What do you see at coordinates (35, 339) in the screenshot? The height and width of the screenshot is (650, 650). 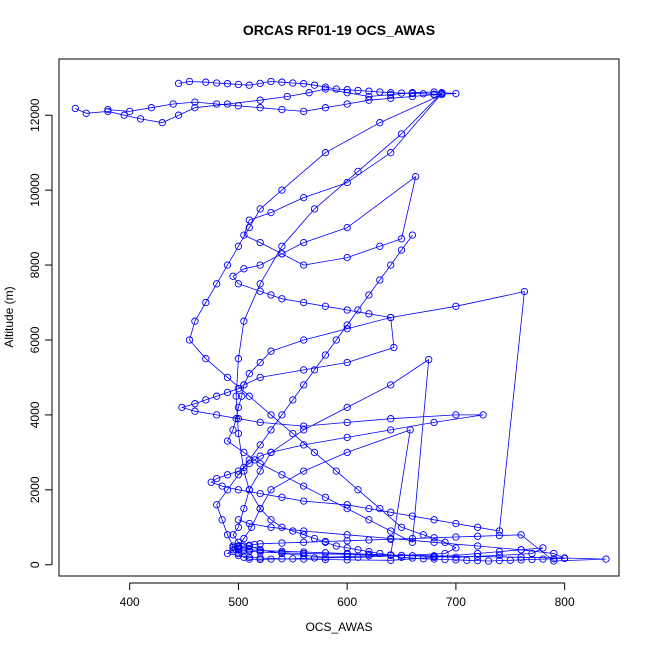 I see `y-tick-label: 6000` at bounding box center [35, 339].